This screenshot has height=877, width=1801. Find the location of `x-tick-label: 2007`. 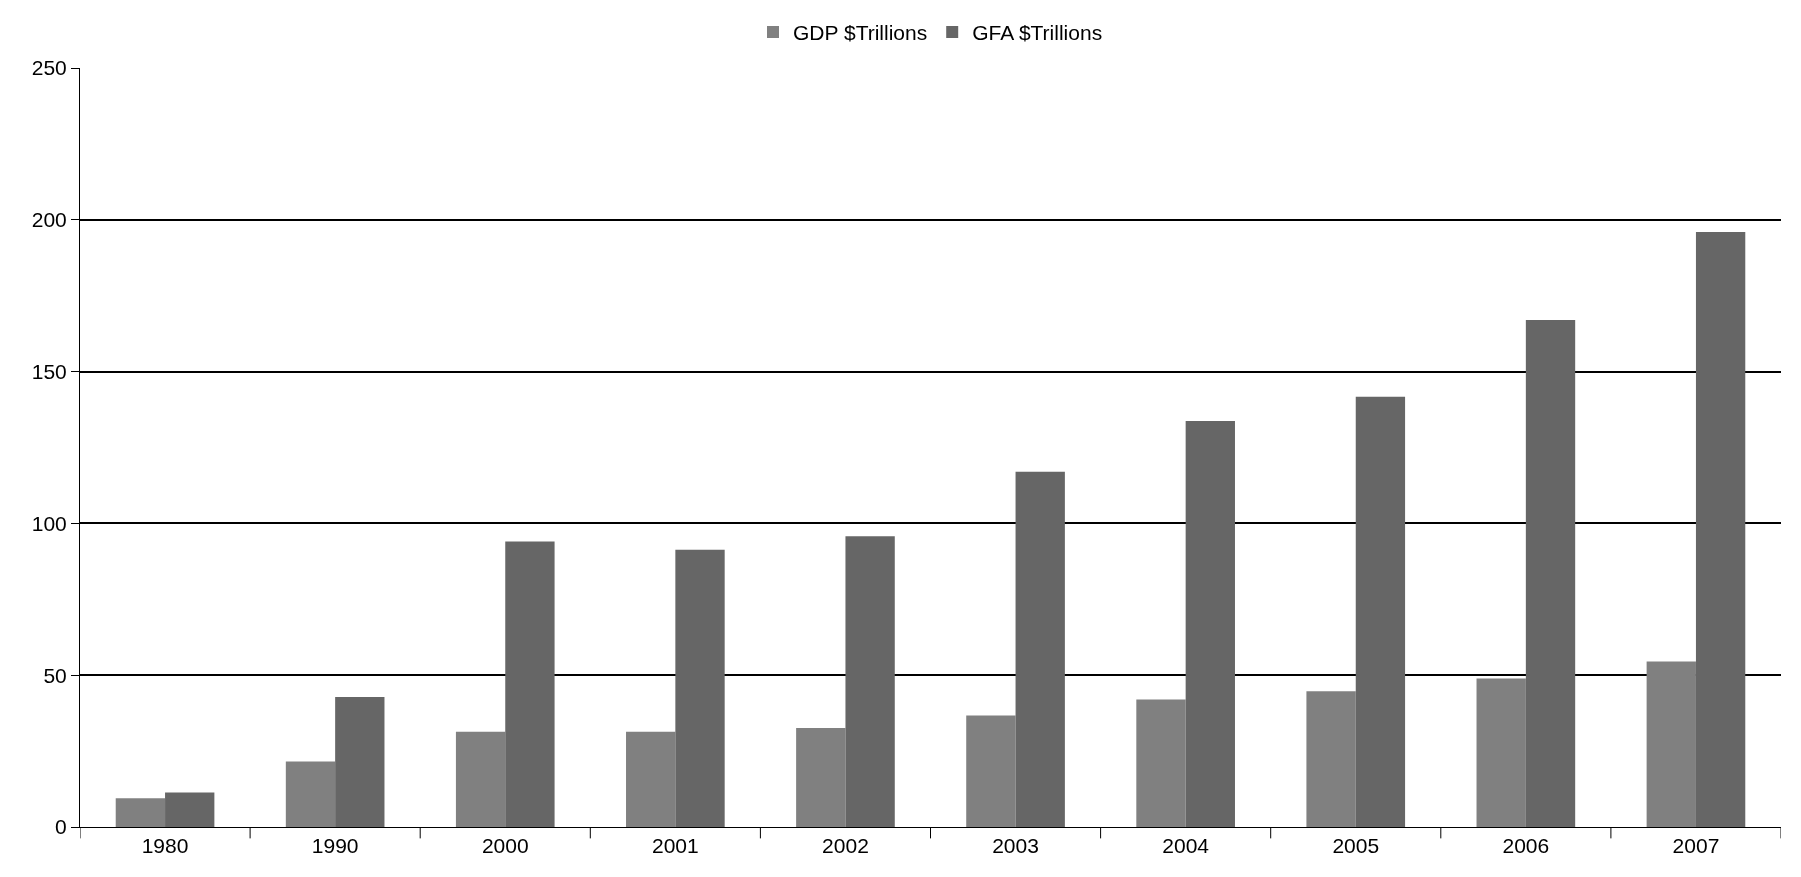

x-tick-label: 2007 is located at coordinates (1696, 846).